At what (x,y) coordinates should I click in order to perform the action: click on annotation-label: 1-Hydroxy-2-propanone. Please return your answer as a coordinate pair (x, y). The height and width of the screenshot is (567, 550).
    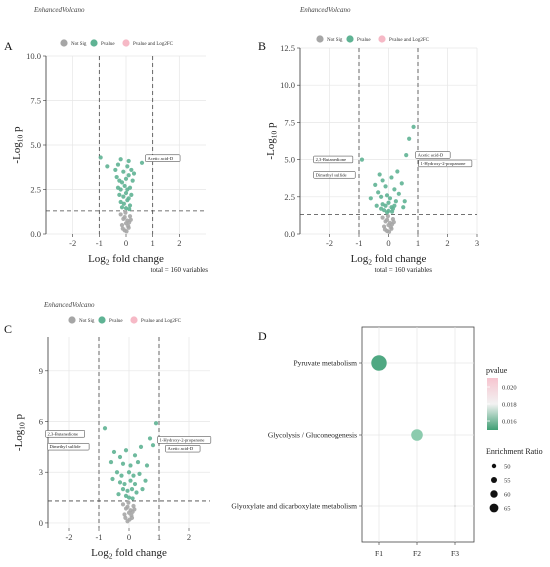
    Looking at the image, I should click on (443, 163).